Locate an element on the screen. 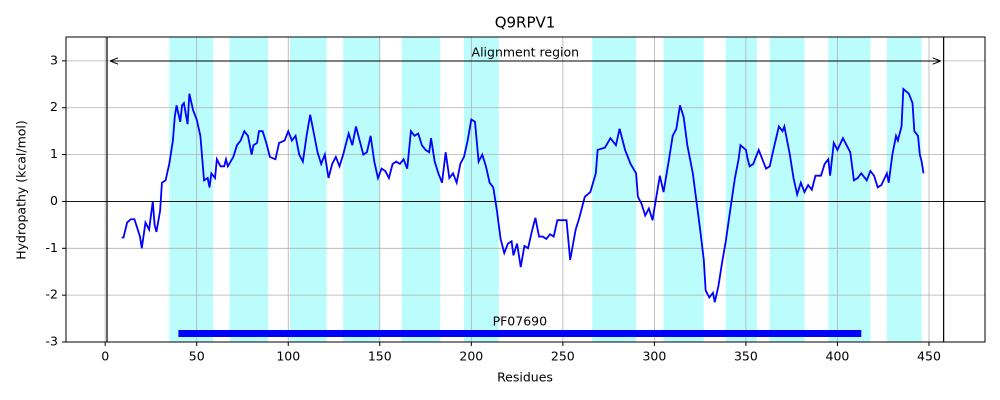  x-axis-label: Residues is located at coordinates (525, 377).